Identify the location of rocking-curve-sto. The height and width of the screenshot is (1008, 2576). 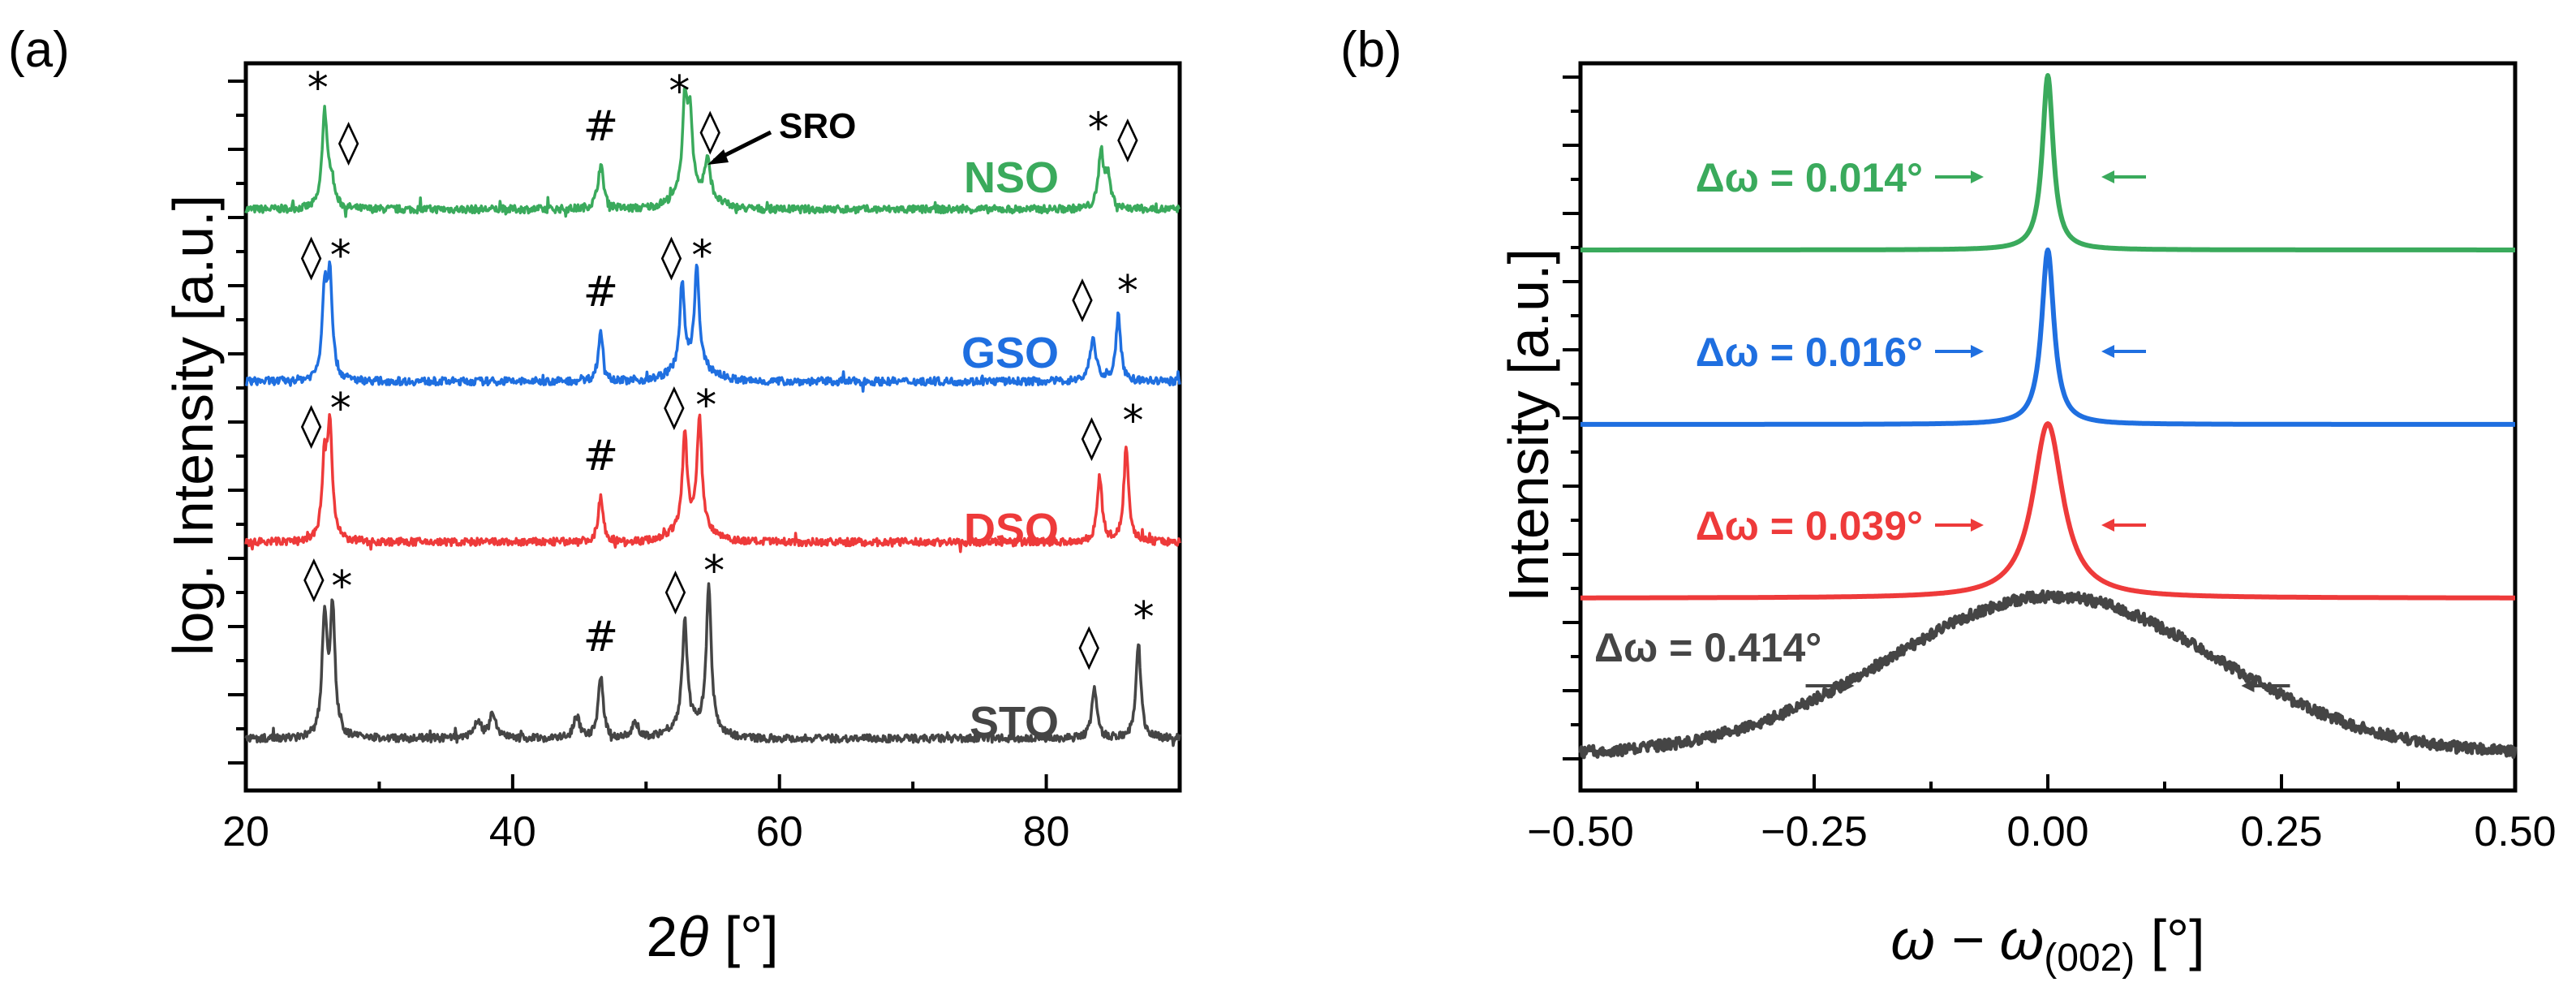
(2048, 675).